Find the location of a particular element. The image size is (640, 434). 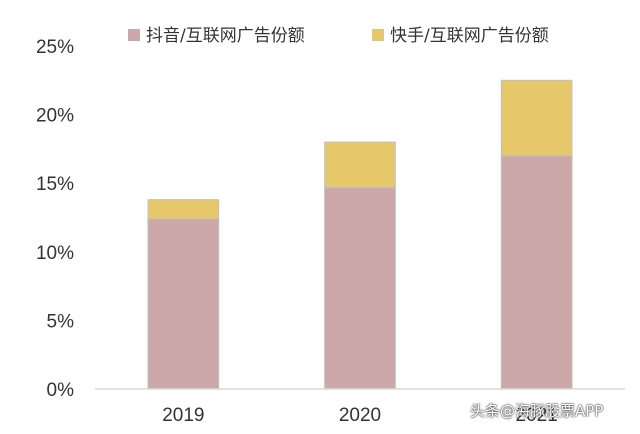

y-tick-label: 25% is located at coordinates (55, 47).